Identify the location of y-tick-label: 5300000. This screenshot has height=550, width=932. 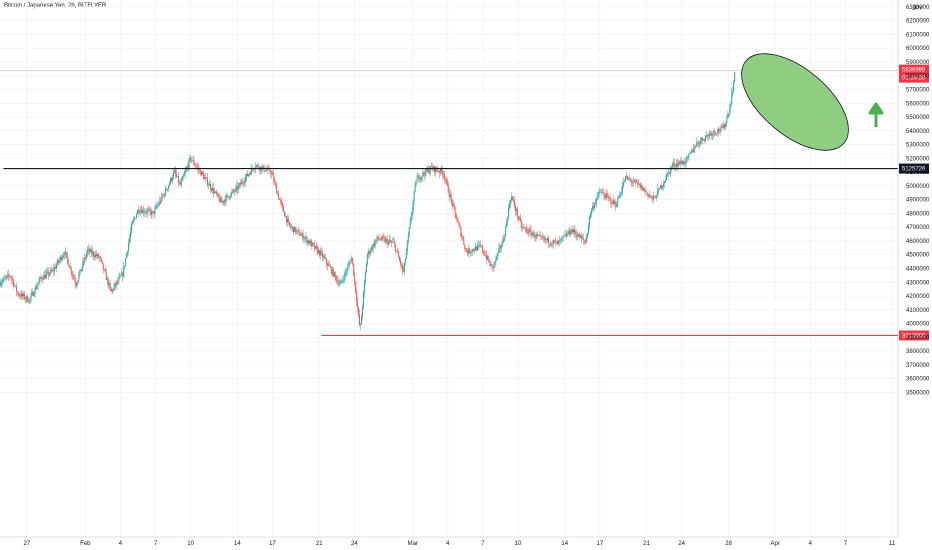
(918, 146).